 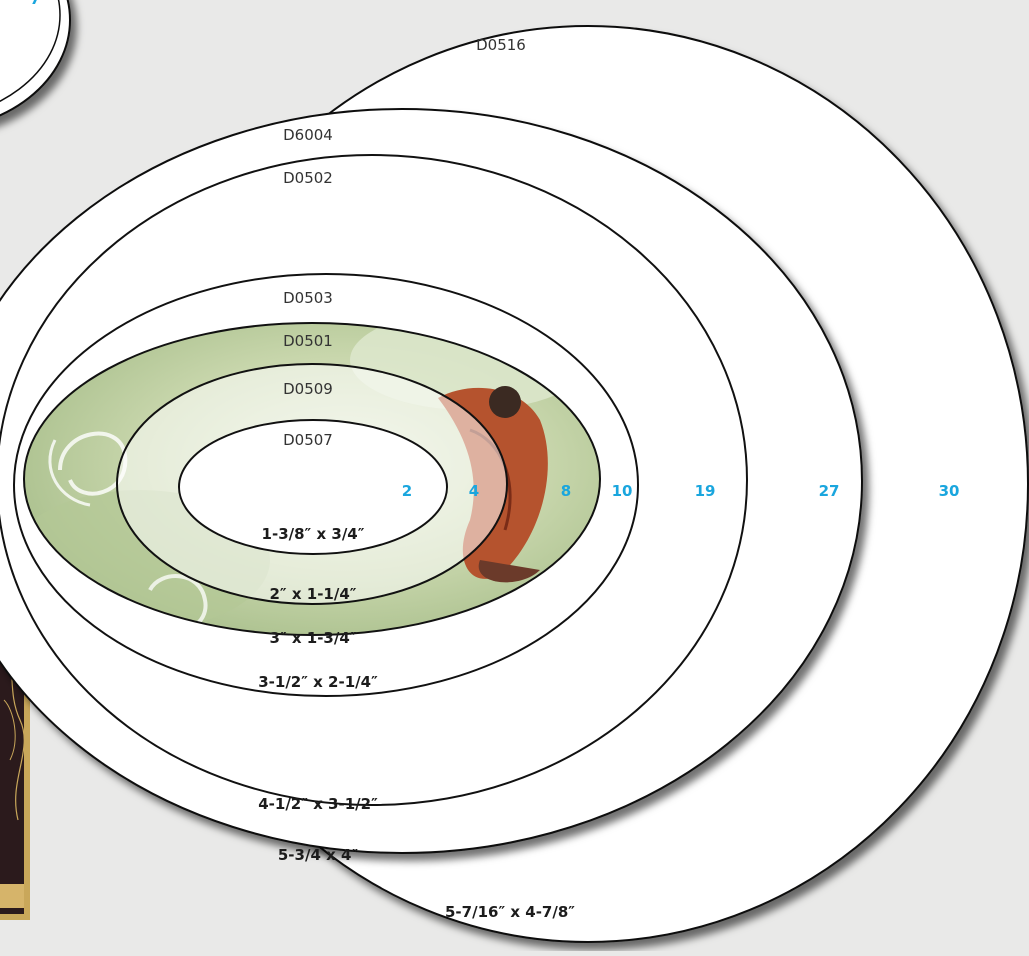 What do you see at coordinates (318, 855) in the screenshot?
I see `size-label-d6004: 5-3/4 x 4″` at bounding box center [318, 855].